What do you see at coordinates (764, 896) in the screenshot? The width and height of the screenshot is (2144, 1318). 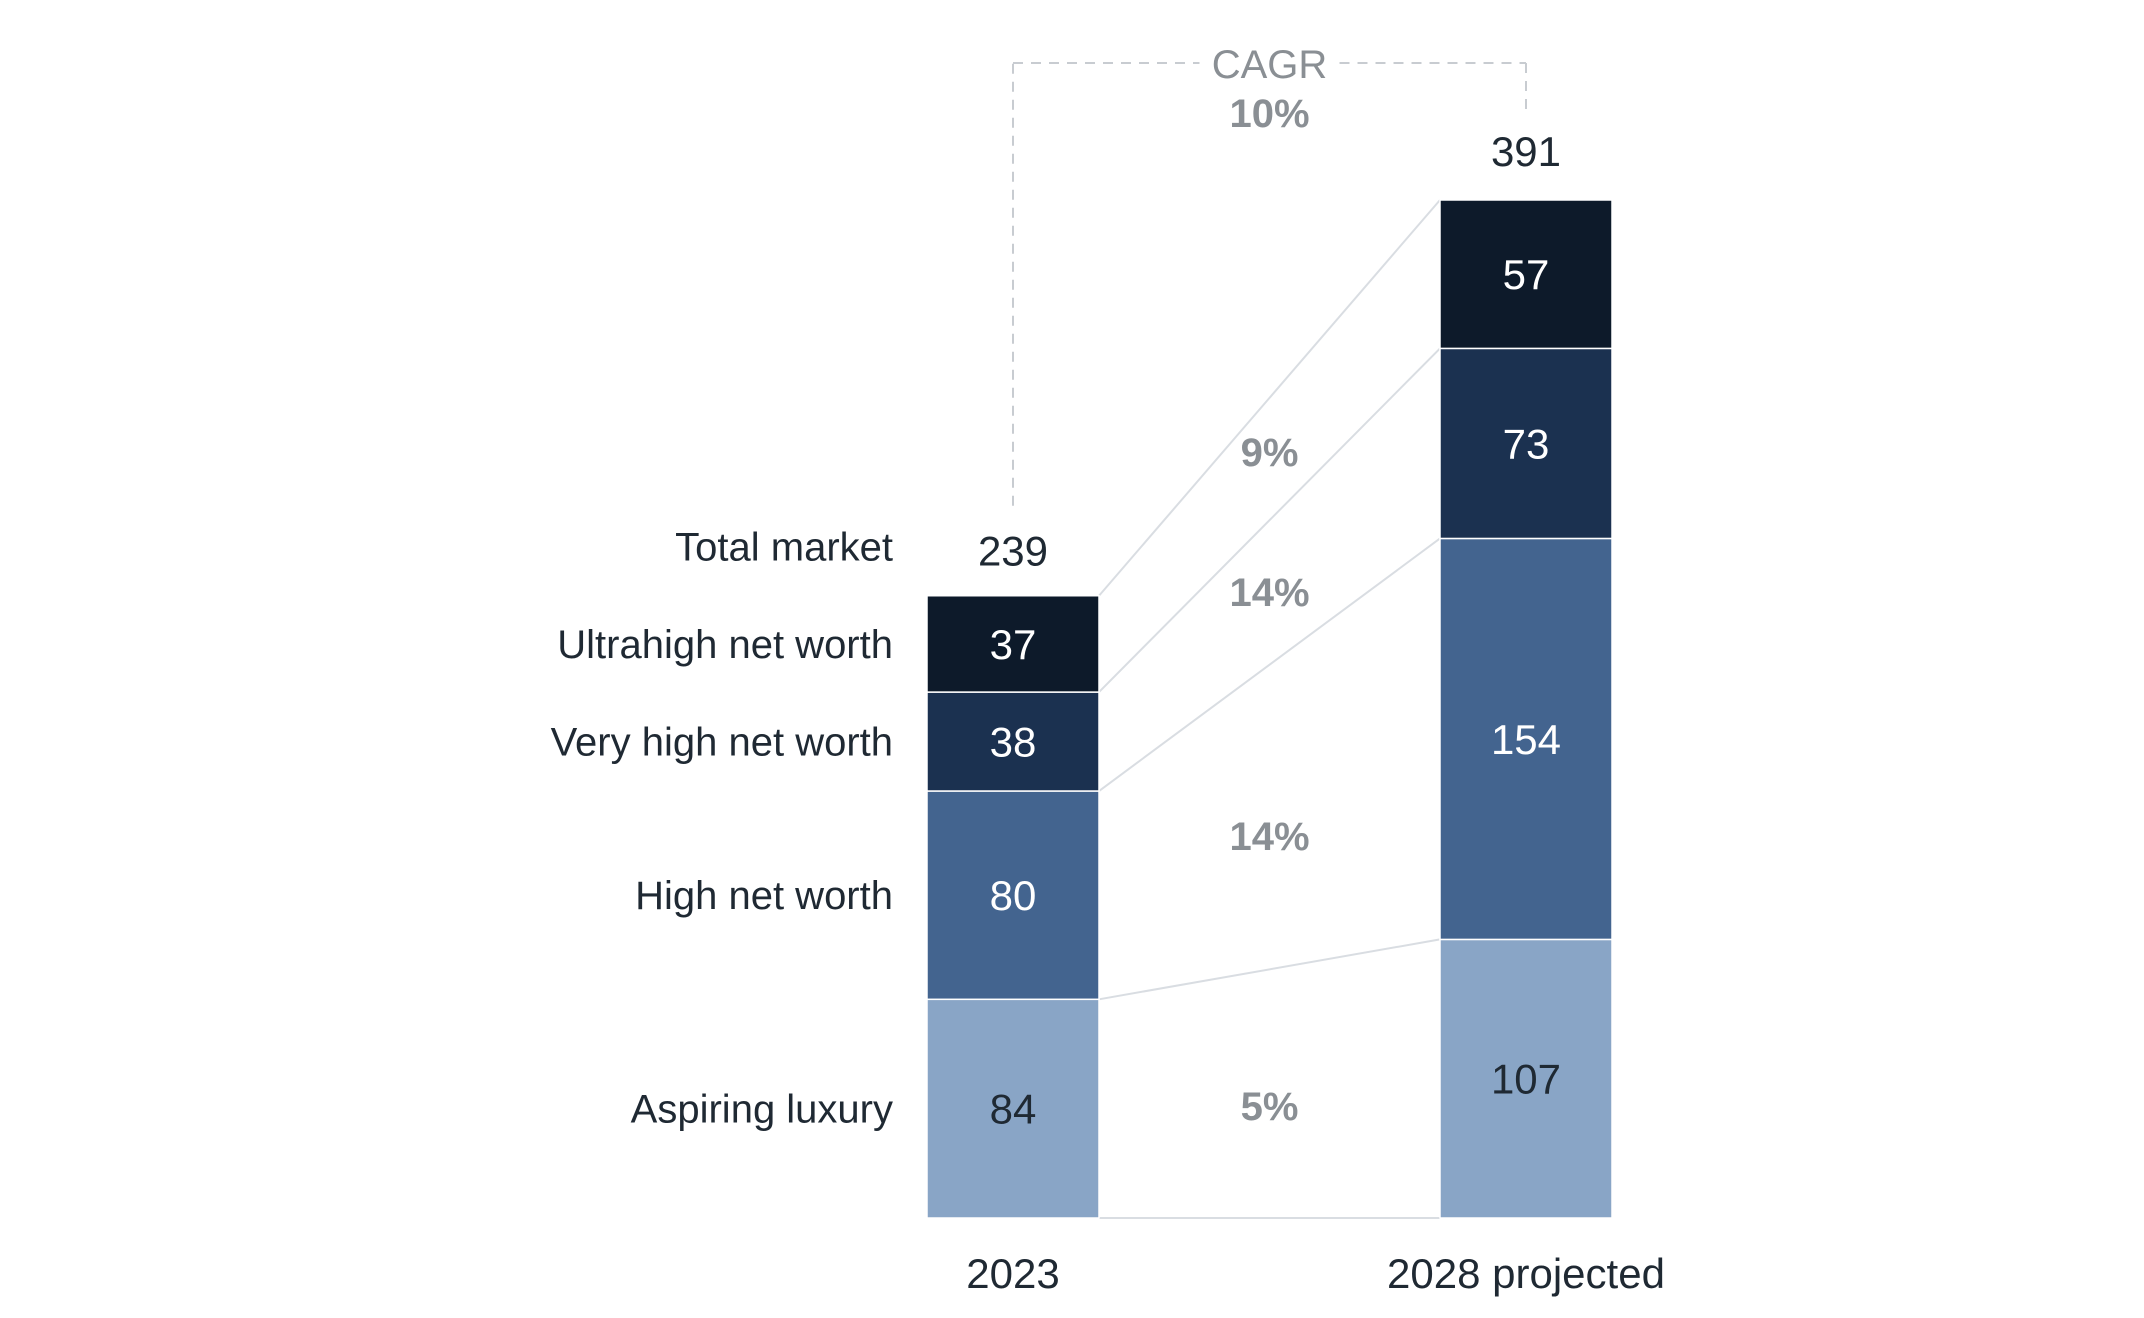 I see `series-label-high-net-worth: High net worth` at bounding box center [764, 896].